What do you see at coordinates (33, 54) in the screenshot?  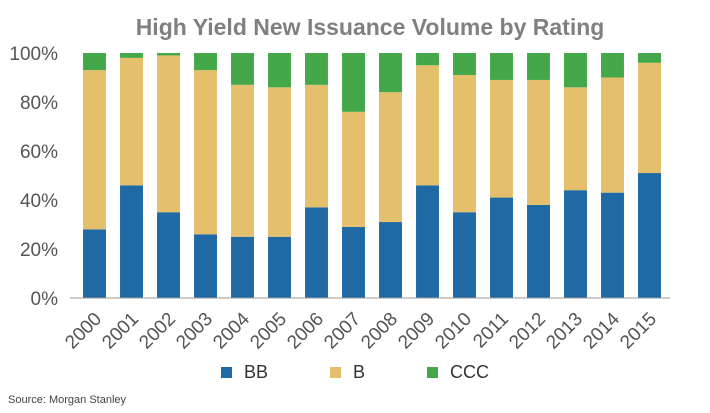 I see `y-tick-label: 100%` at bounding box center [33, 54].